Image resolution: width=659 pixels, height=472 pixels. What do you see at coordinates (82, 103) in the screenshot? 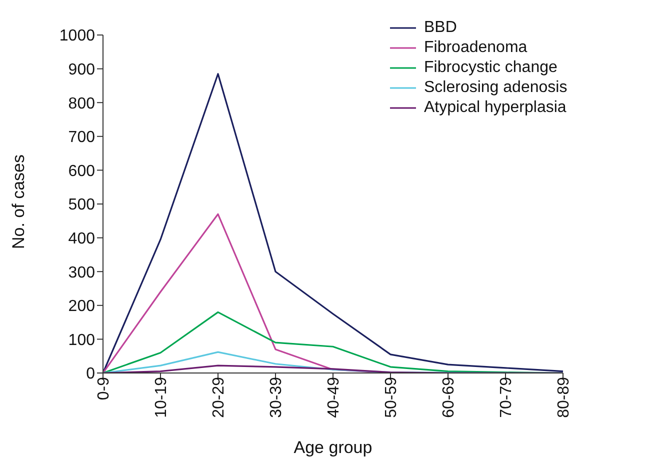
I see `y-tick-label: 800` at bounding box center [82, 103].